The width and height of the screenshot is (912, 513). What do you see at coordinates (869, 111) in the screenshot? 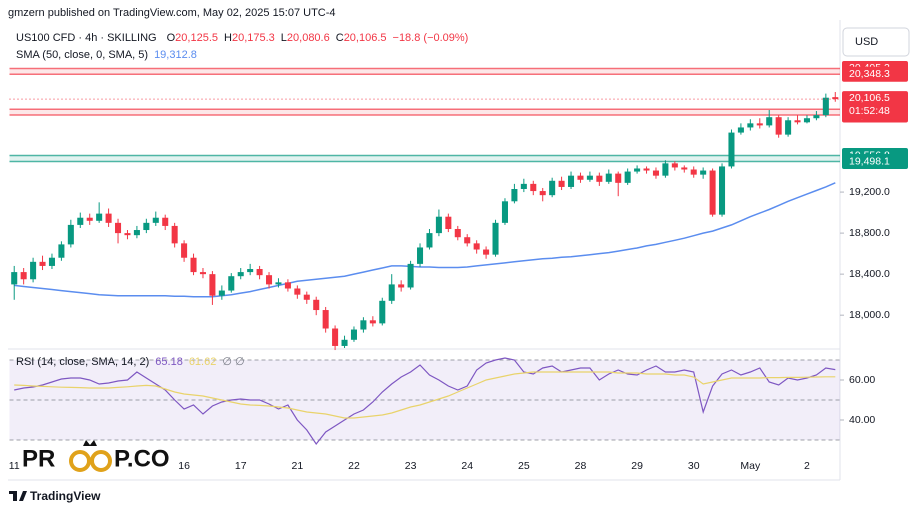
I see `countdown: 01:52:48` at bounding box center [869, 111].